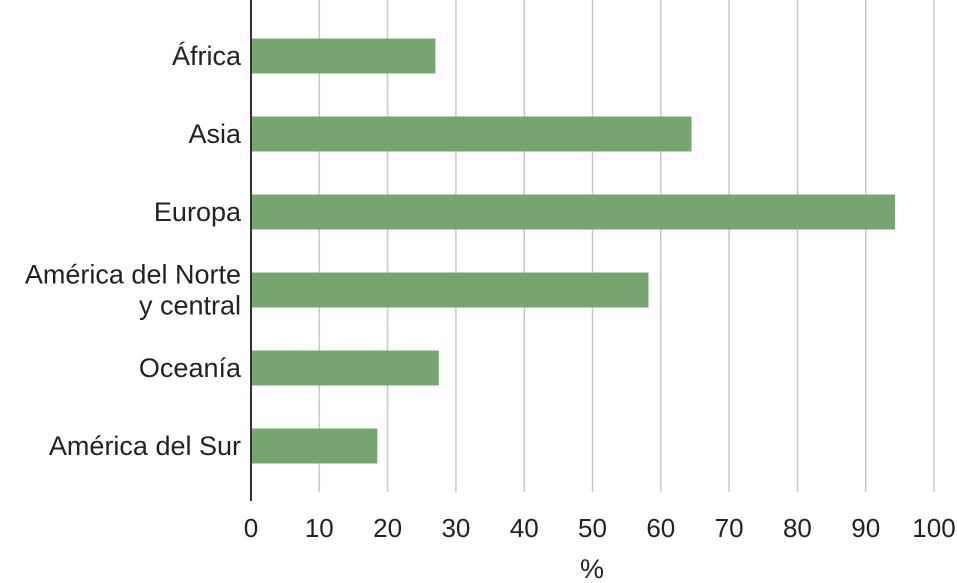 The height and width of the screenshot is (583, 957). I want to click on x-tick-label: 70, so click(729, 528).